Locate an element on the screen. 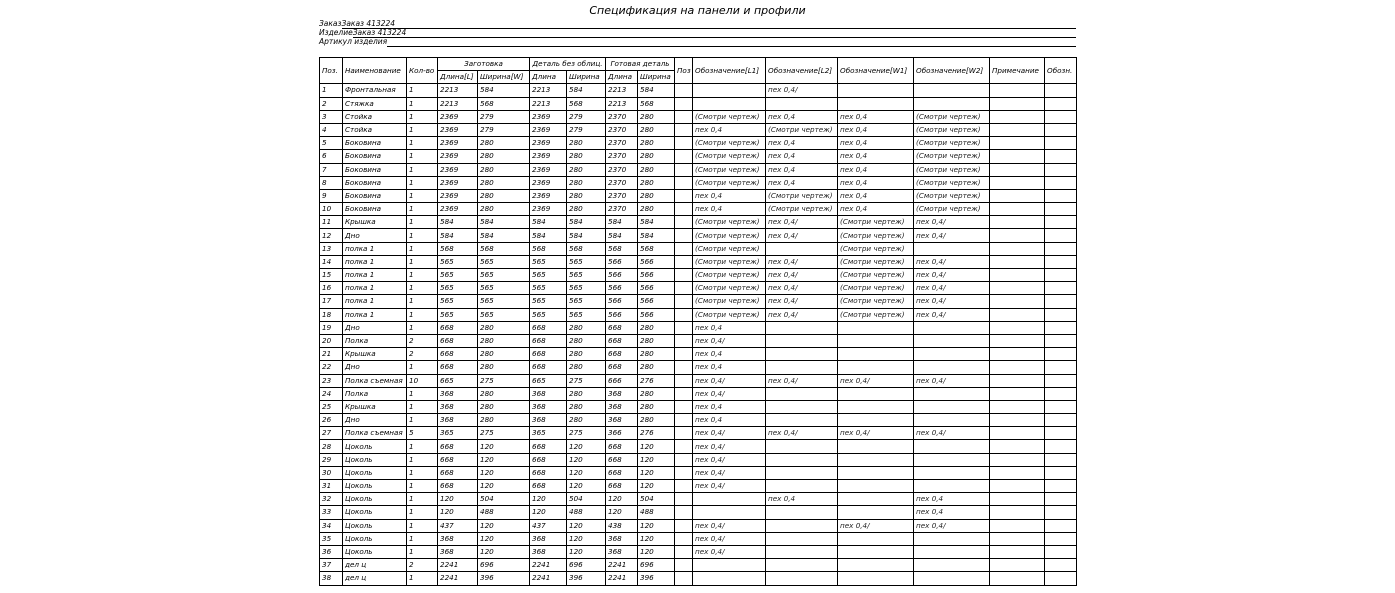 The width and height of the screenshot is (1395, 593). cell-detail-length: 437 is located at coordinates (548, 525).